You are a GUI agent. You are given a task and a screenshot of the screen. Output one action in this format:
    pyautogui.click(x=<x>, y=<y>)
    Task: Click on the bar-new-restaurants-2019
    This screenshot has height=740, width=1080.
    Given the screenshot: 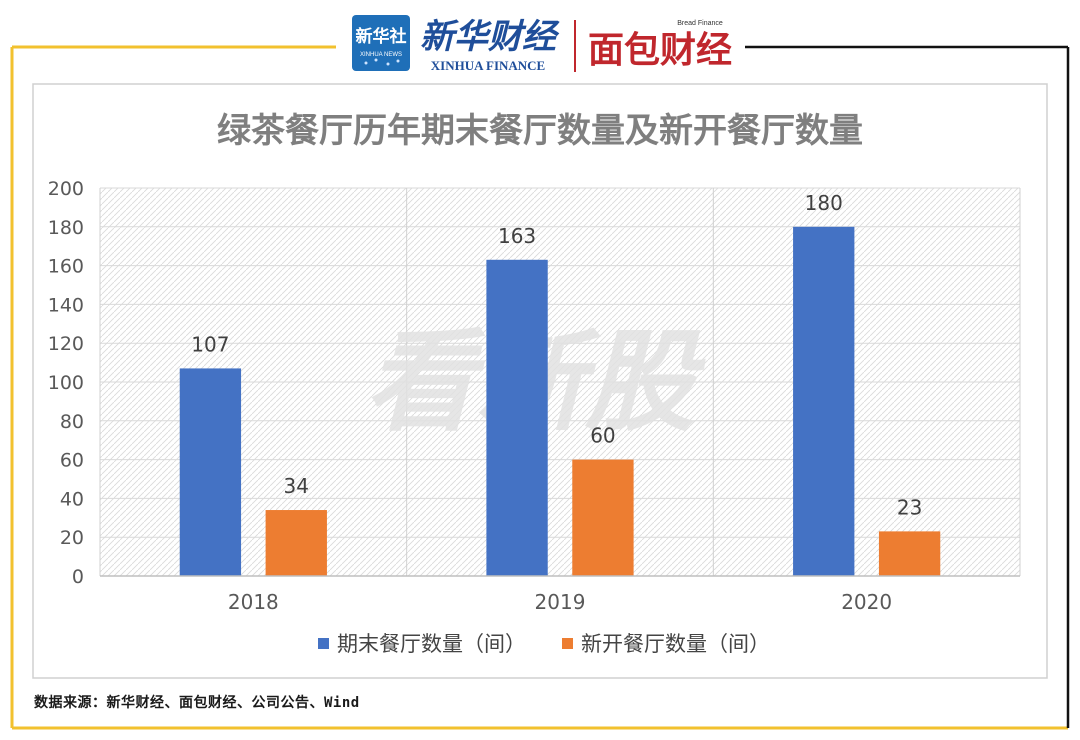 What is the action you would take?
    pyautogui.click(x=603, y=517)
    